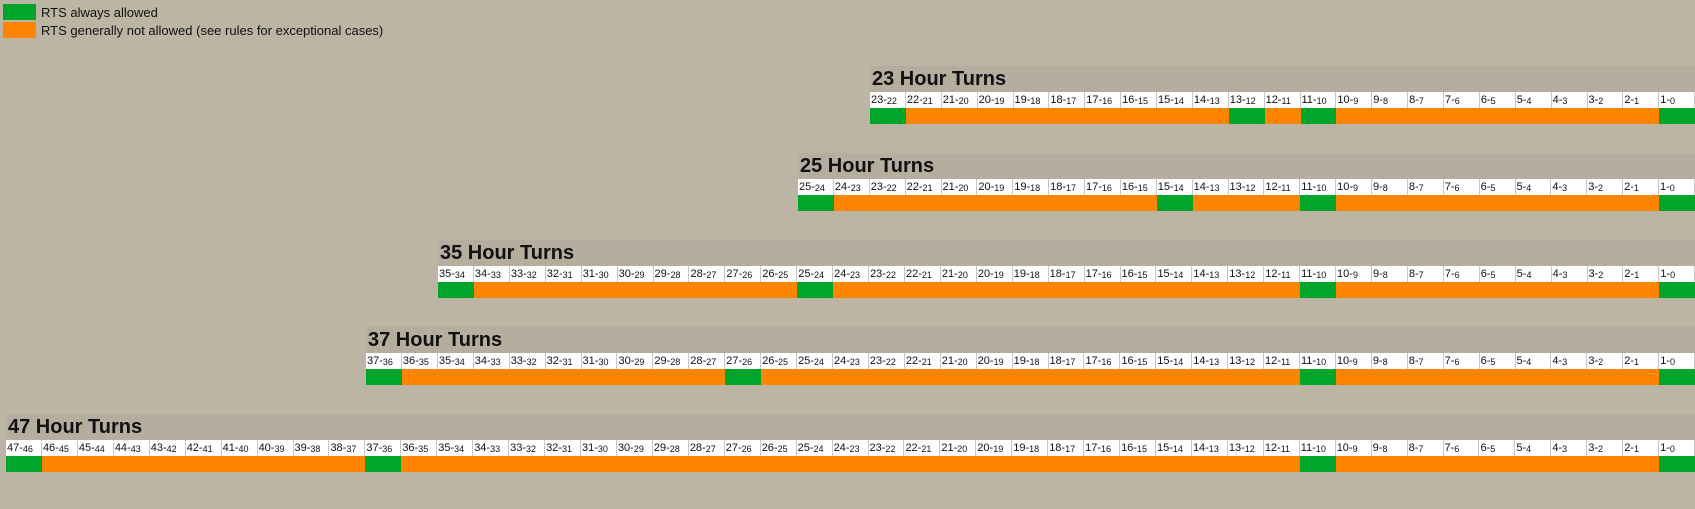 The width and height of the screenshot is (1695, 509). Describe the element at coordinates (707, 361) in the screenshot. I see `hour-range-label: 28-27` at that location.